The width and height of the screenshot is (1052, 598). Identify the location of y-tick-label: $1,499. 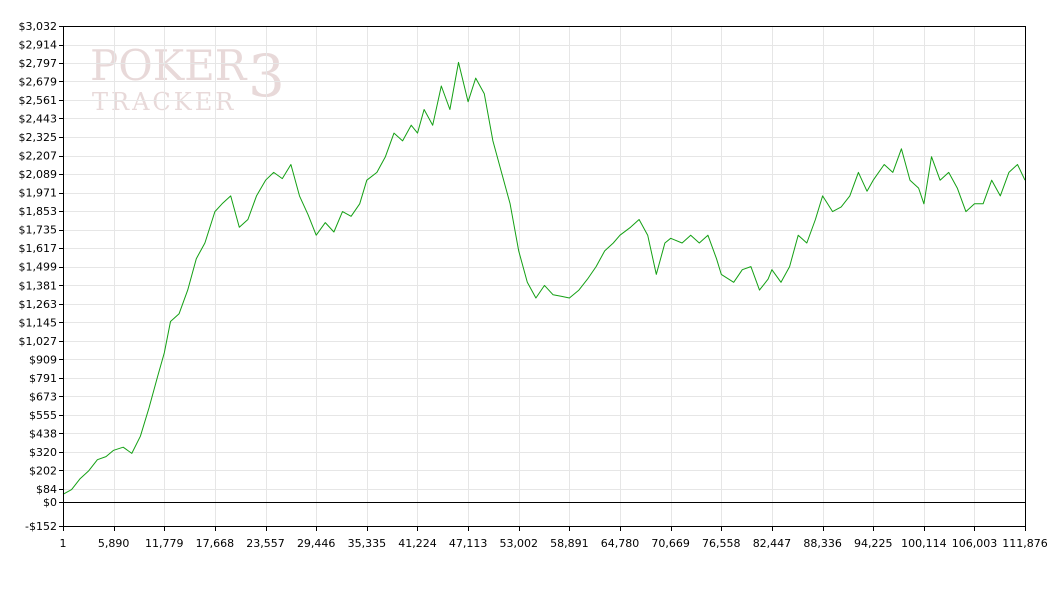
(38, 267).